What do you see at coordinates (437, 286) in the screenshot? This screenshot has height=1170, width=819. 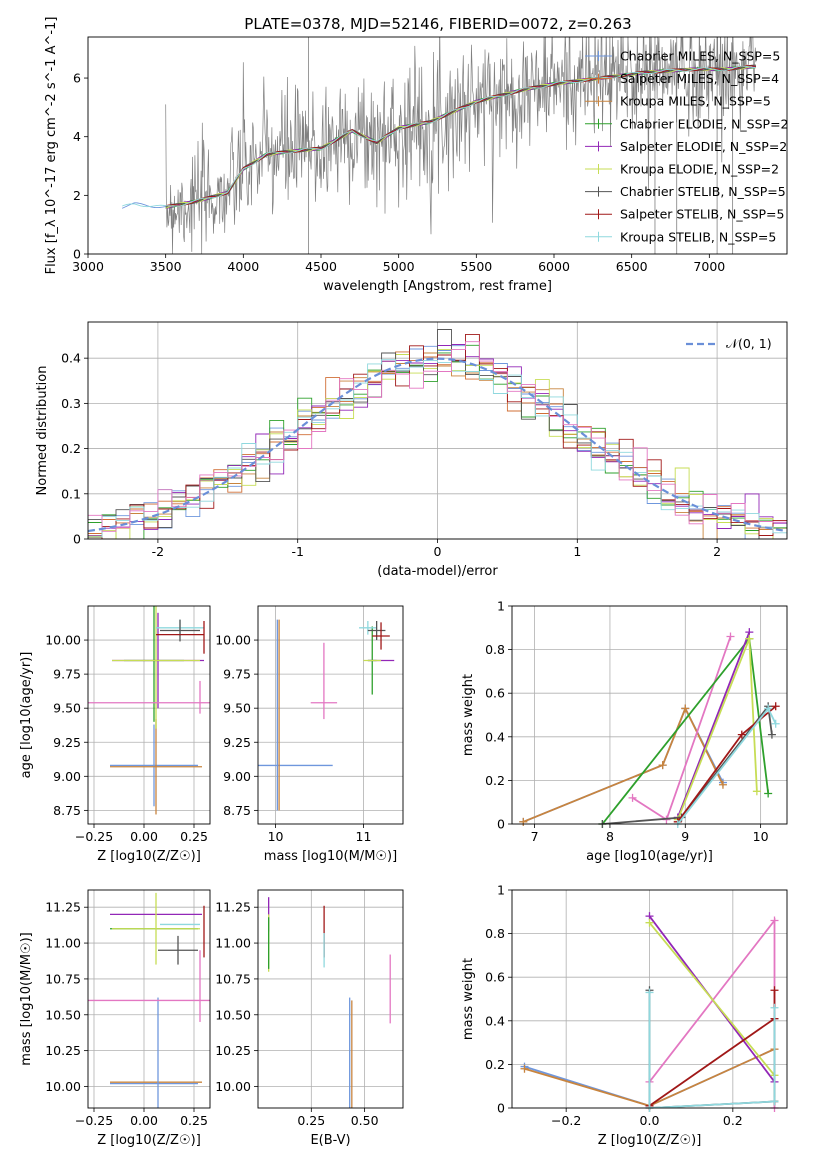 I see `x-axis-label: wavelength [Angstrom, rest frame]` at bounding box center [437, 286].